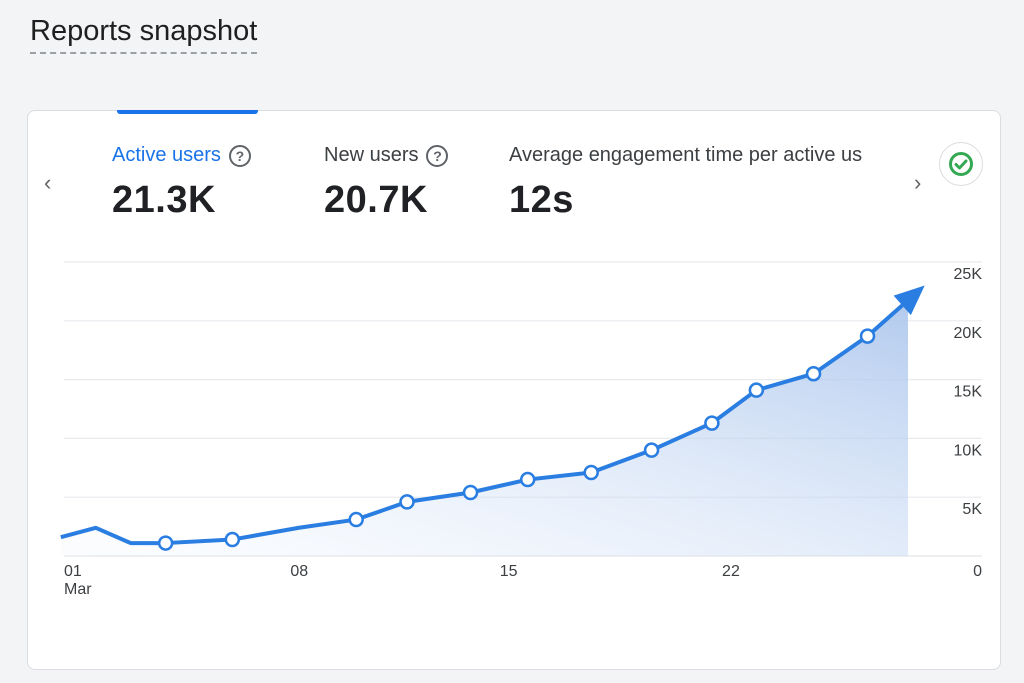  Describe the element at coordinates (972, 509) in the screenshot. I see `y-tick-label: 5K` at that location.